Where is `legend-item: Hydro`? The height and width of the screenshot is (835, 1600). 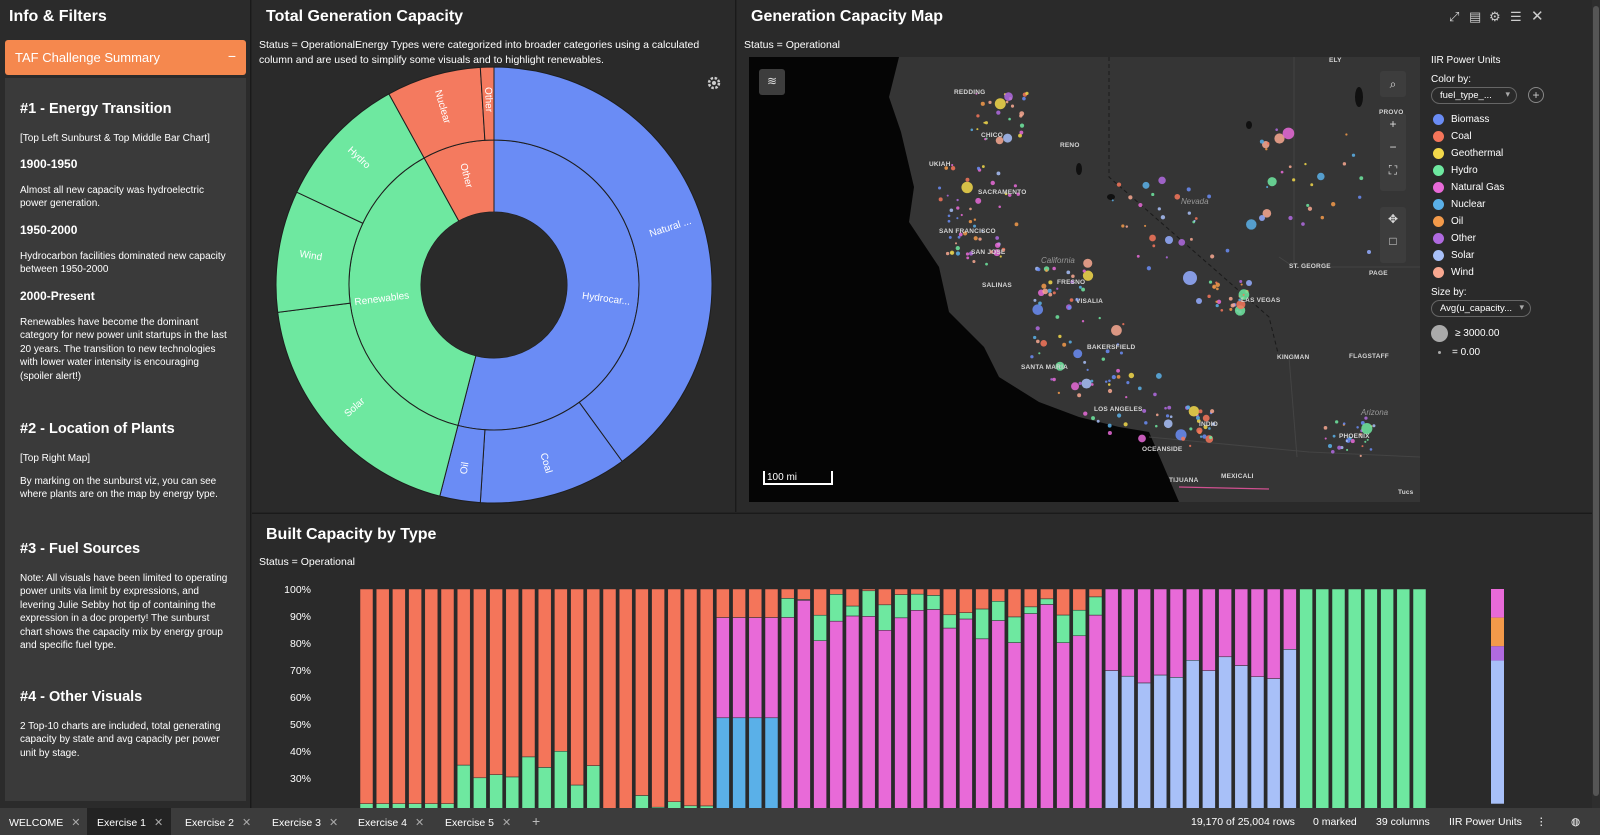
legend-item: Hydro is located at coordinates (1506, 170).